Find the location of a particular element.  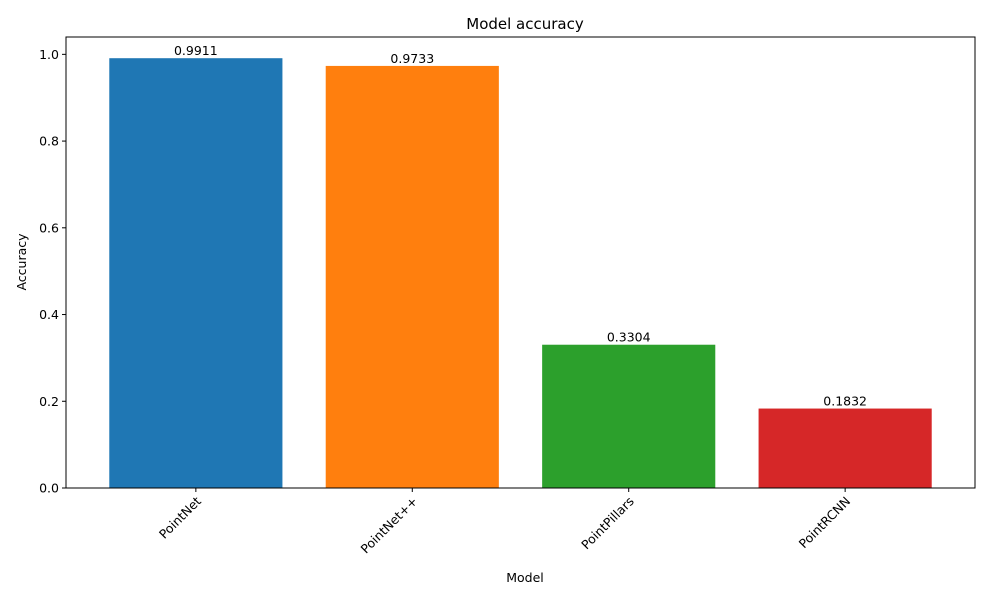

x-tick-label: PointNet++ is located at coordinates (389, 525).